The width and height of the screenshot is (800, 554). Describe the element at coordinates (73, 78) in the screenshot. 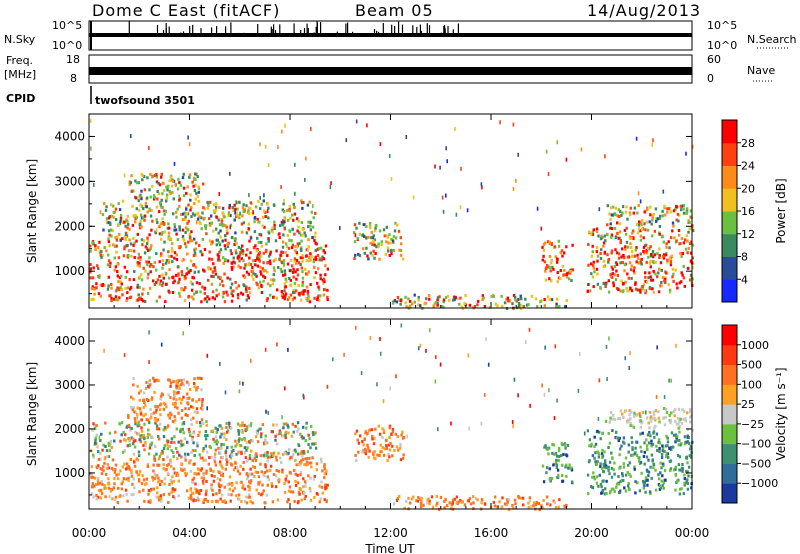

I see `freq-tick-bottom: 8` at that location.